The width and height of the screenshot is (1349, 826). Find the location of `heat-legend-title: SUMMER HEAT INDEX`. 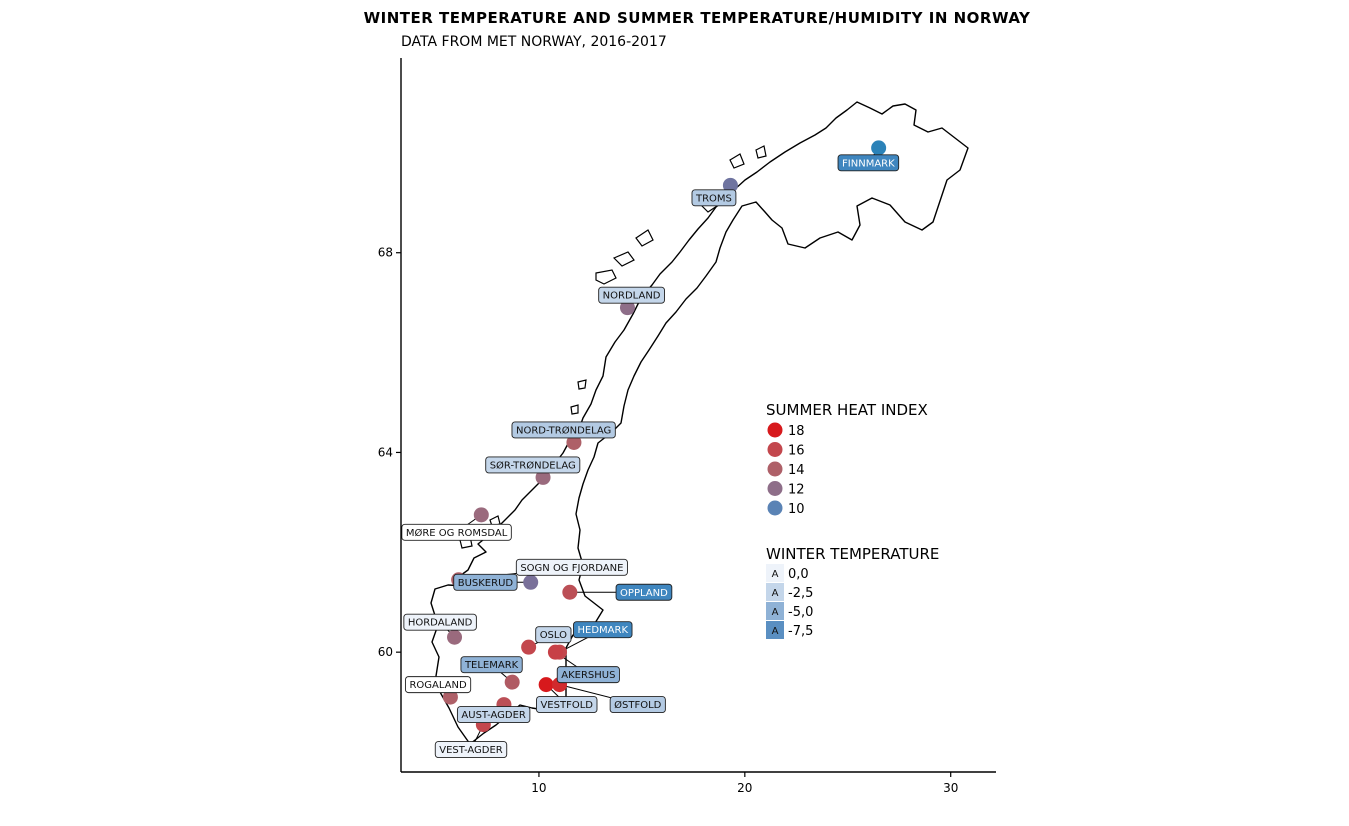

heat-legend-title: SUMMER HEAT INDEX is located at coordinates (847, 410).